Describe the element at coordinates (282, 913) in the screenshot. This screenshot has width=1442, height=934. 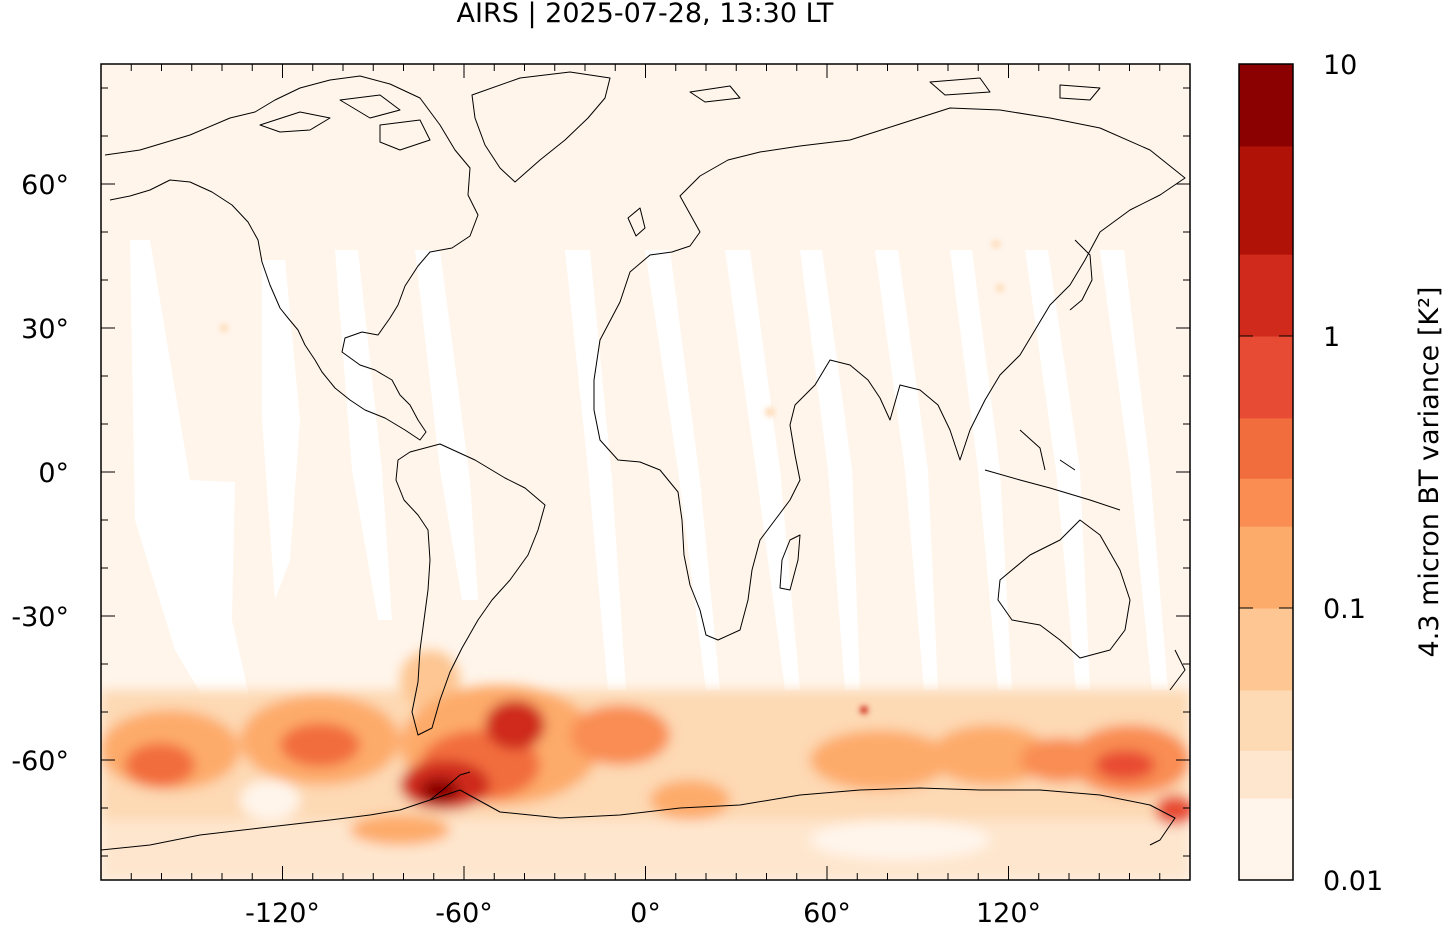
I see `lon-tick-label: -120°` at that location.